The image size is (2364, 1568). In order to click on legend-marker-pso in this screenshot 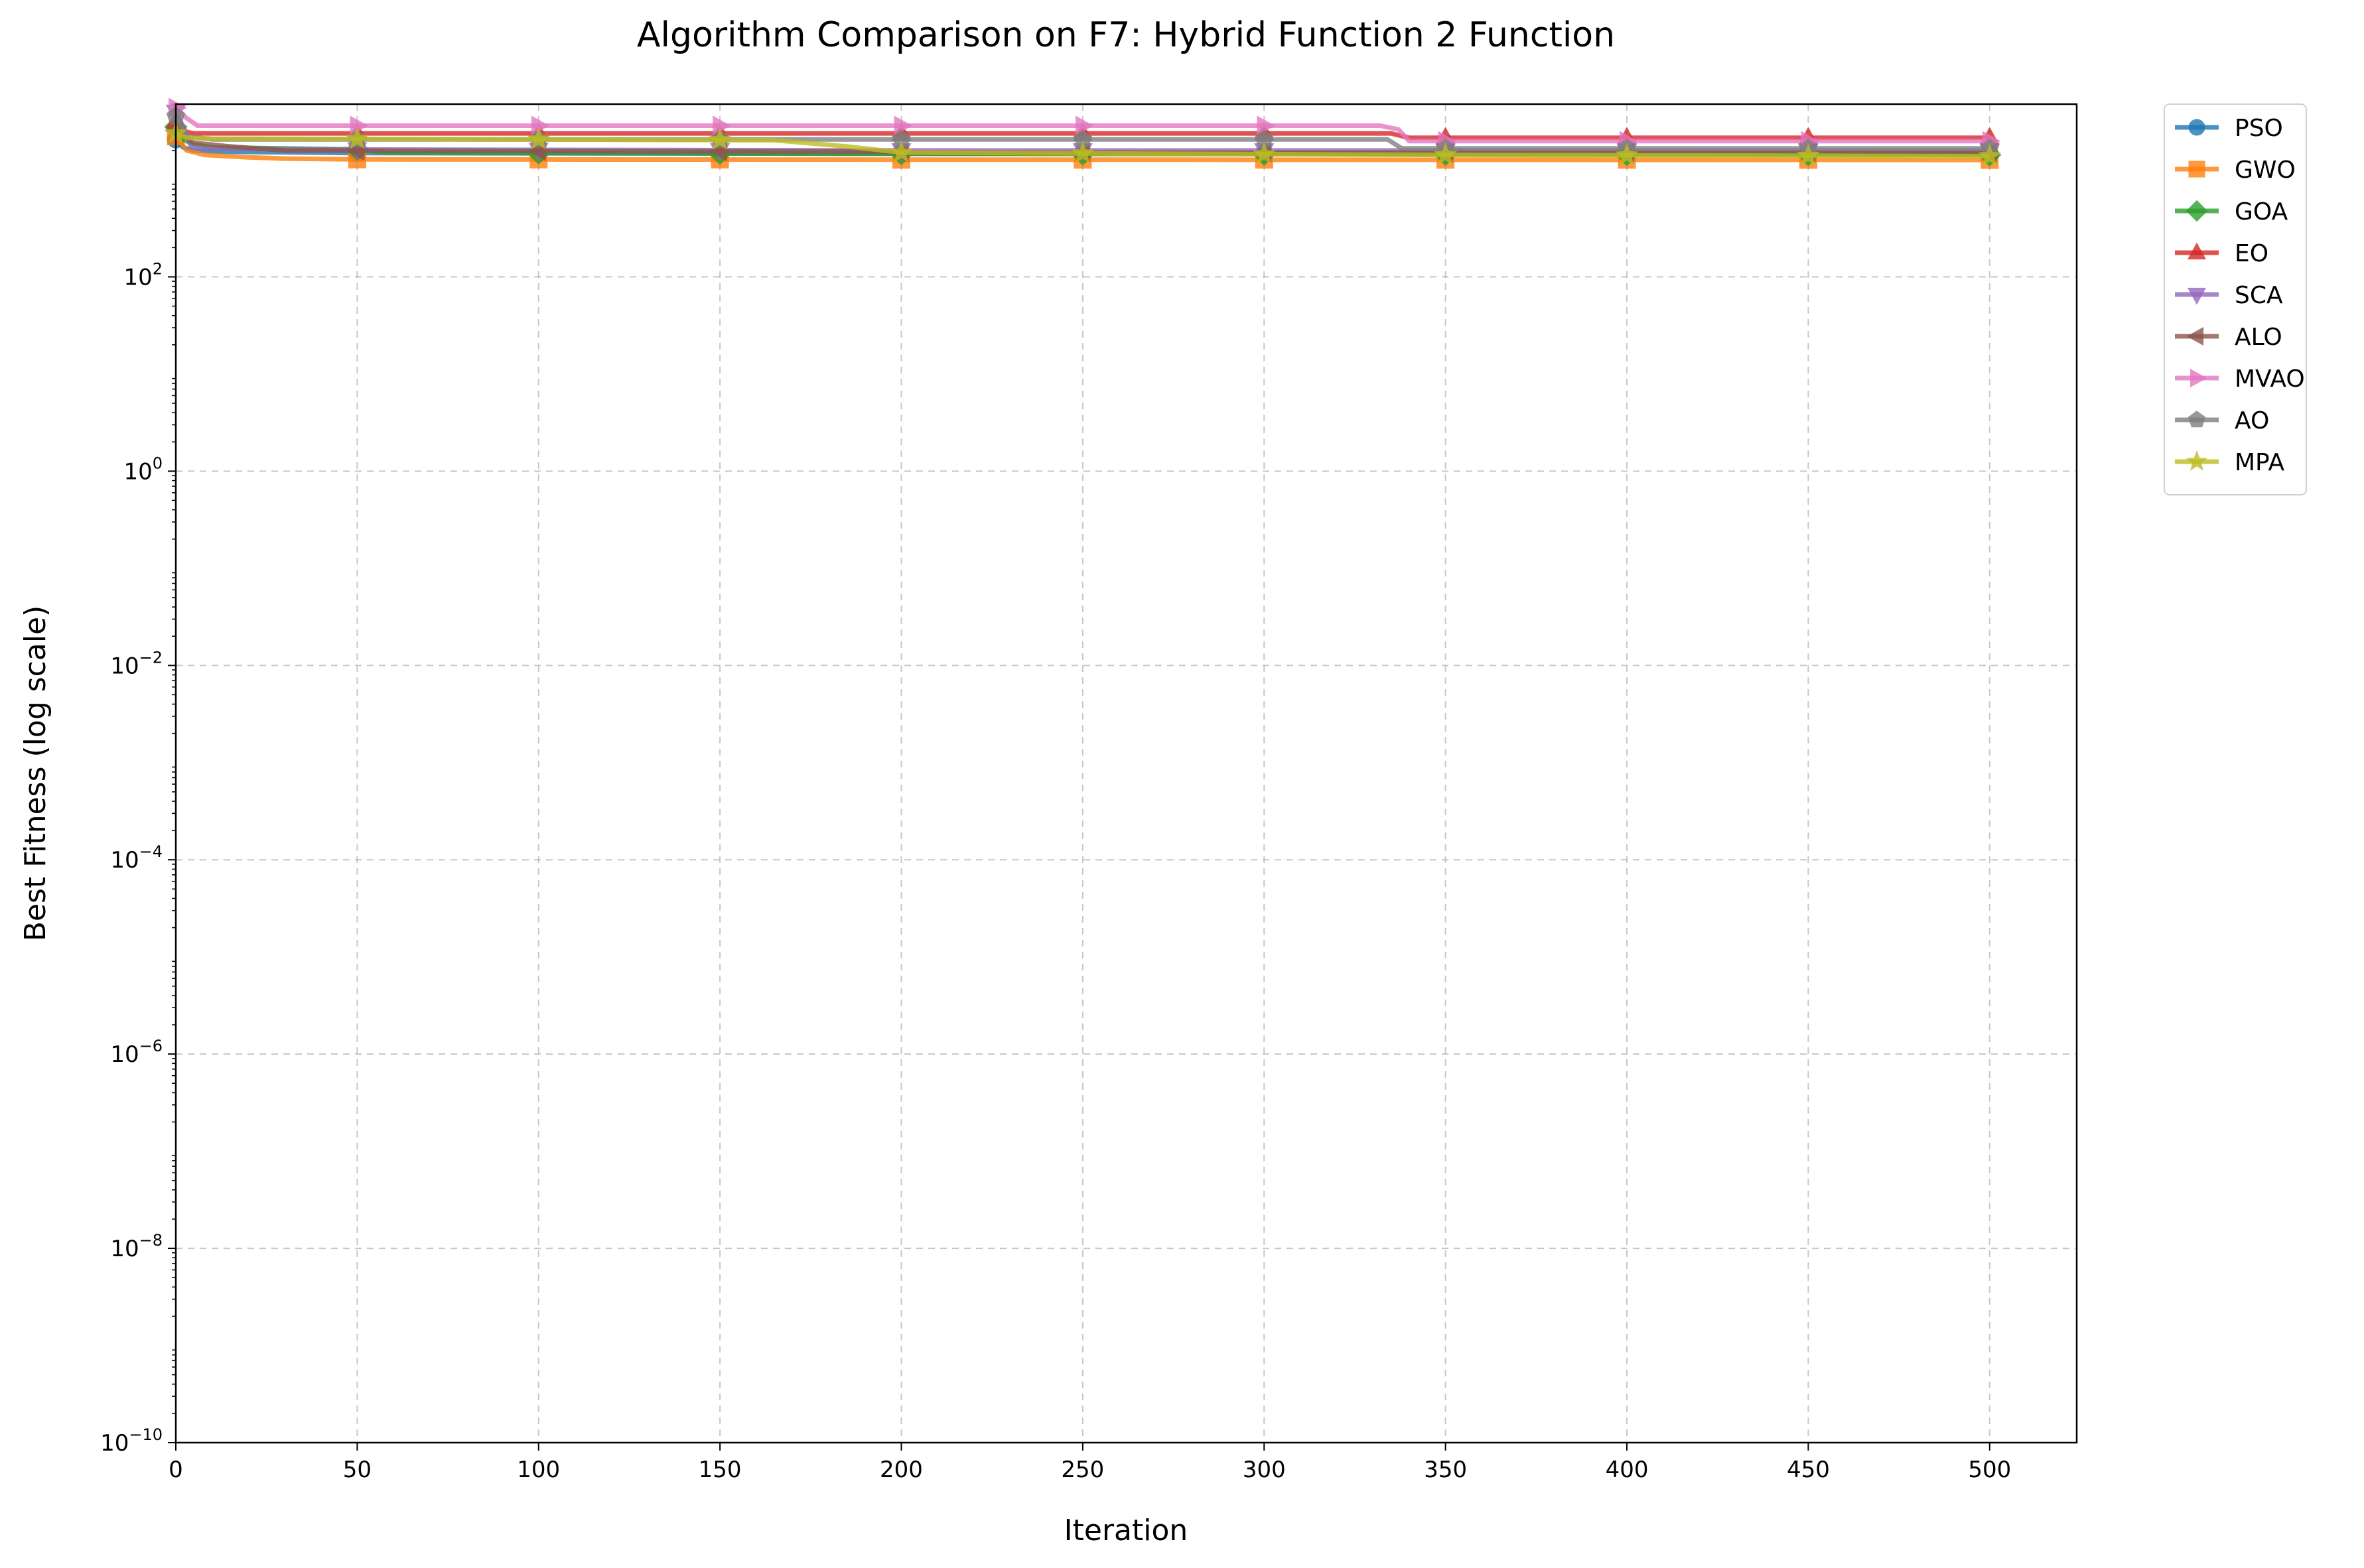, I will do `click(2196, 127)`.